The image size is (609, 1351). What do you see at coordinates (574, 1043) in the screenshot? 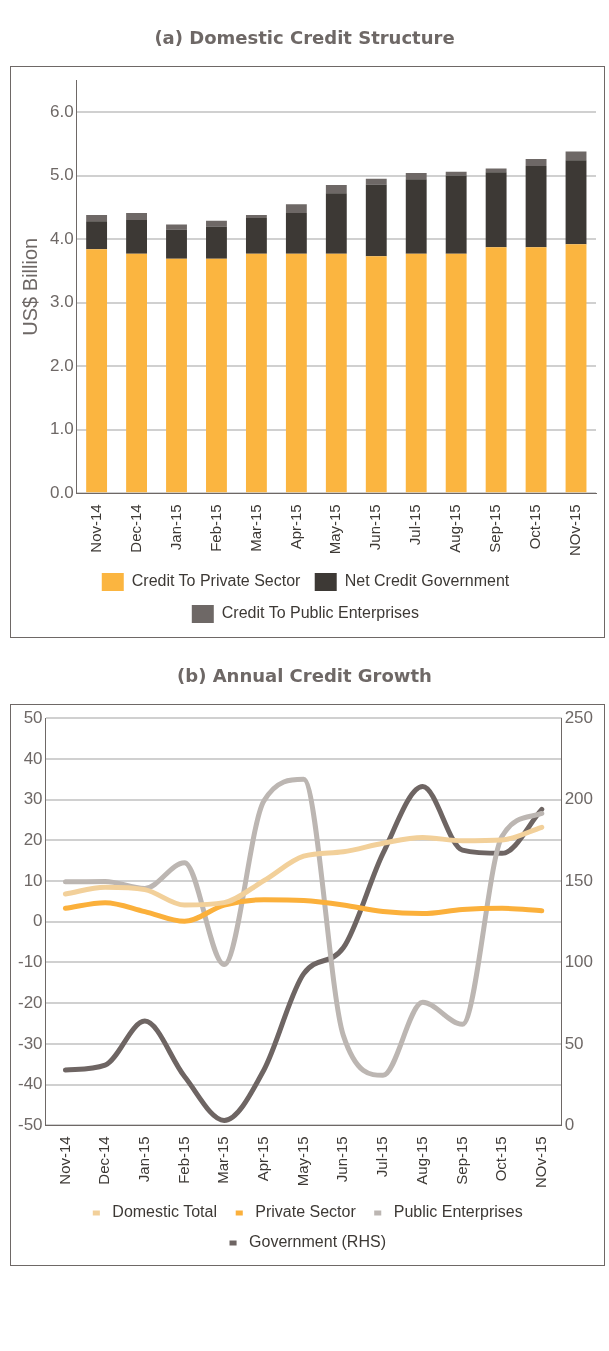
I see `y2-tick-label: 50` at bounding box center [574, 1043].